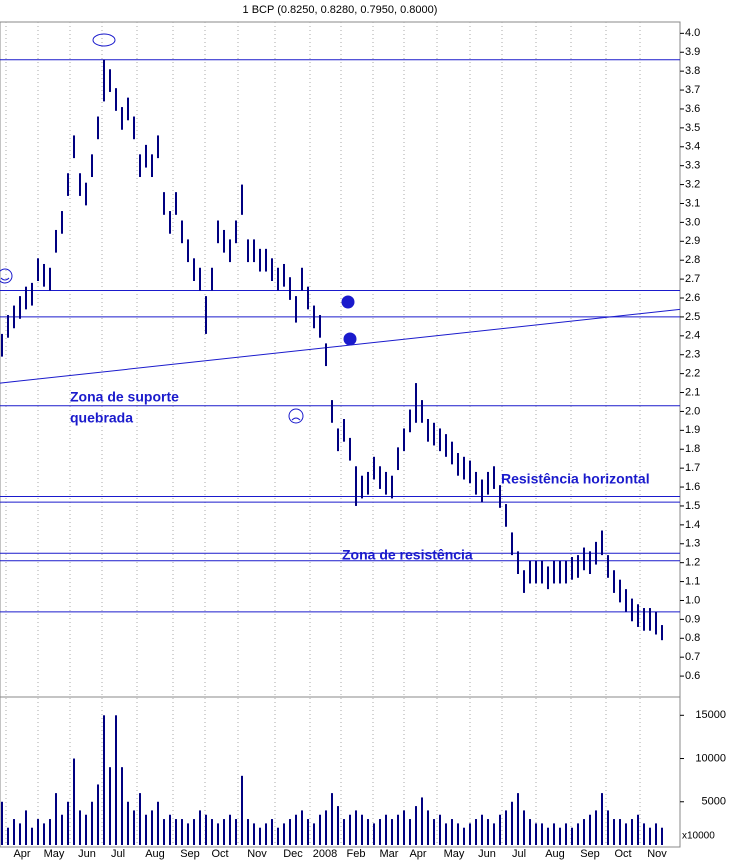  What do you see at coordinates (692, 90) in the screenshot?
I see `y-tick-label: 3.7` at bounding box center [692, 90].